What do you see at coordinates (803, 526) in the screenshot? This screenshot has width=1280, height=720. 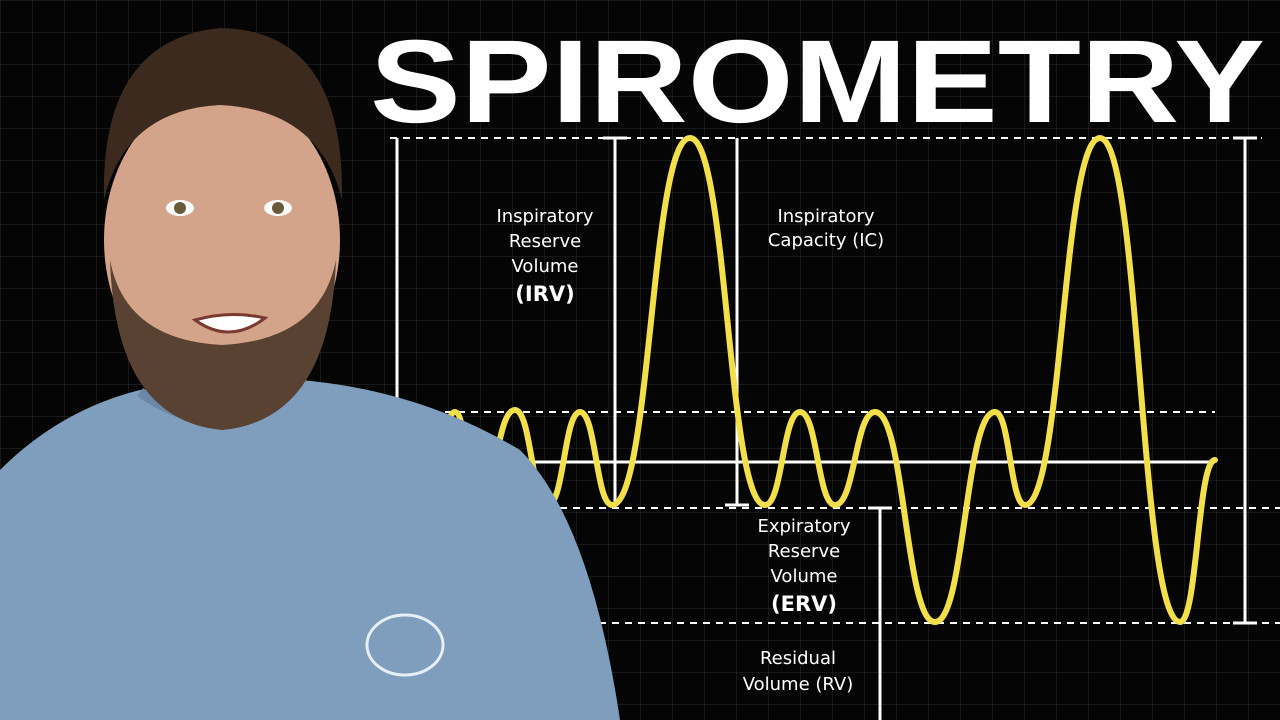 I see `label-line: Expiratory` at bounding box center [803, 526].